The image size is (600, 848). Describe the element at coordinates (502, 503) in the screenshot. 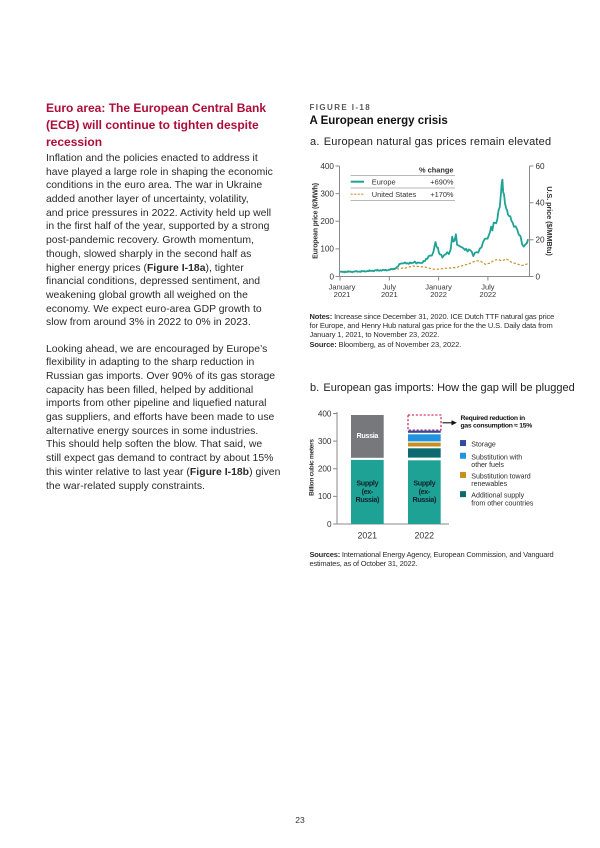

I see `svg-text: from other countries` at that location.